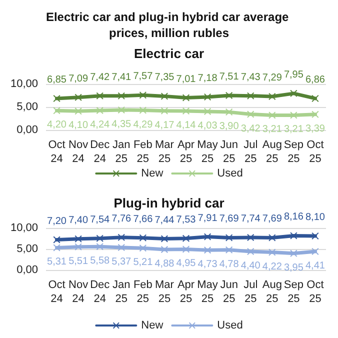 The image size is (338, 338). I want to click on x-tick-label: Jun 25, so click(229, 152).